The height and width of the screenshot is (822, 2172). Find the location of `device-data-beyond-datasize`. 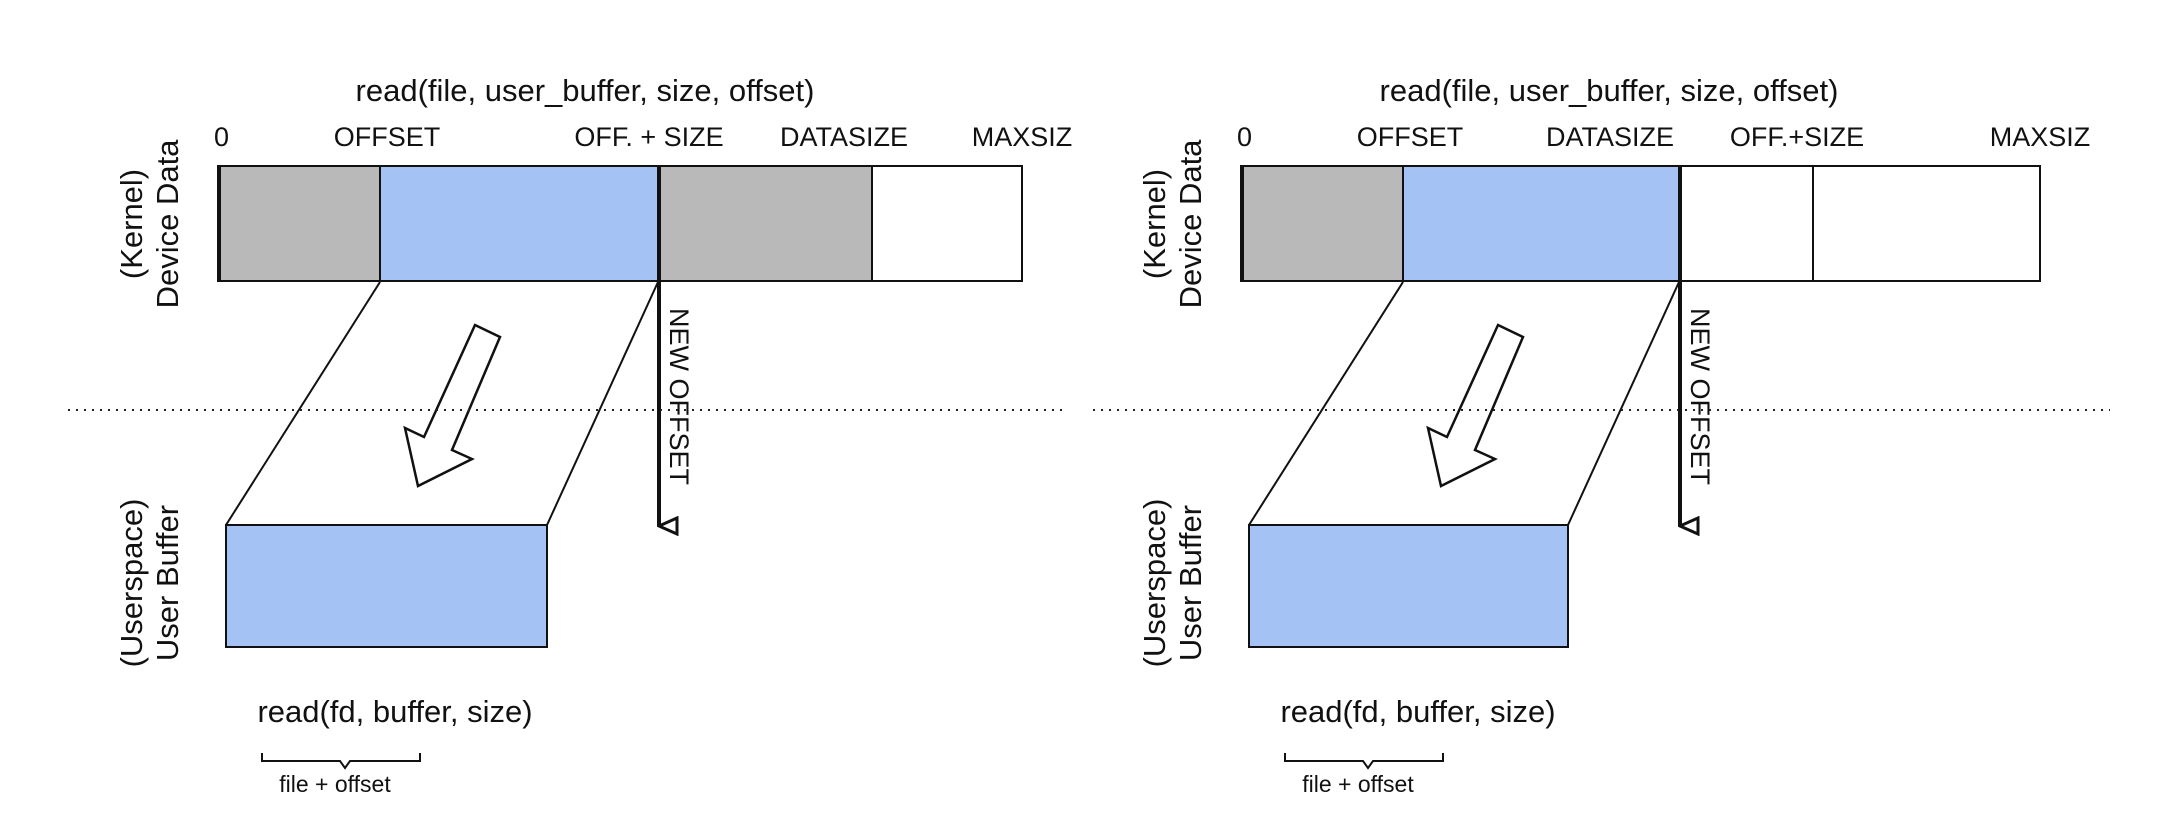

device-data-beyond-datasize is located at coordinates (1746, 223).